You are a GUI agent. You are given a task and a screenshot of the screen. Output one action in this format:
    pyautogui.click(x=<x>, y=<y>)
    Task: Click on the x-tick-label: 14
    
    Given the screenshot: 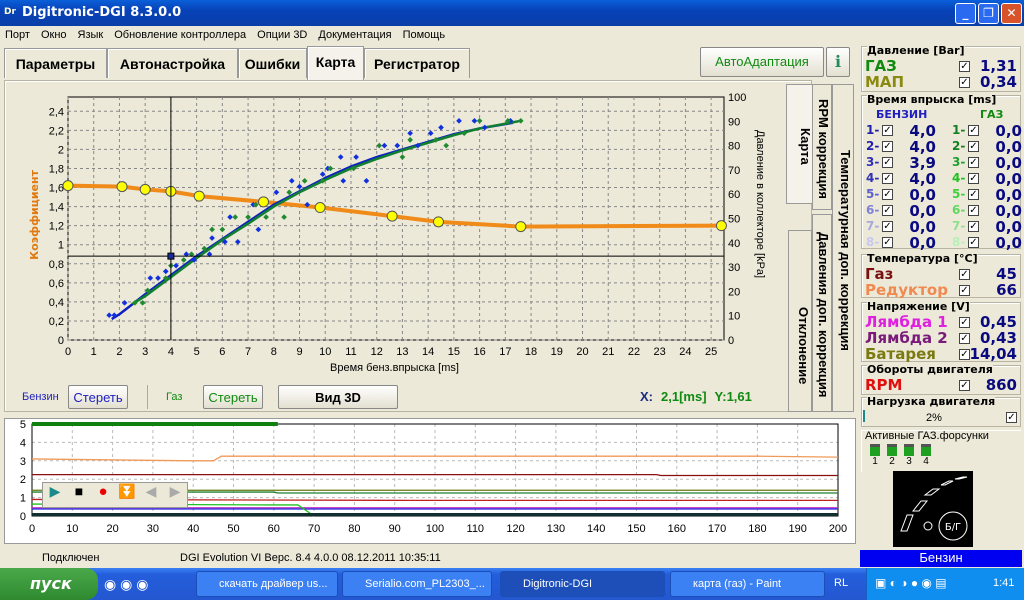 What is the action you would take?
    pyautogui.click(x=428, y=352)
    